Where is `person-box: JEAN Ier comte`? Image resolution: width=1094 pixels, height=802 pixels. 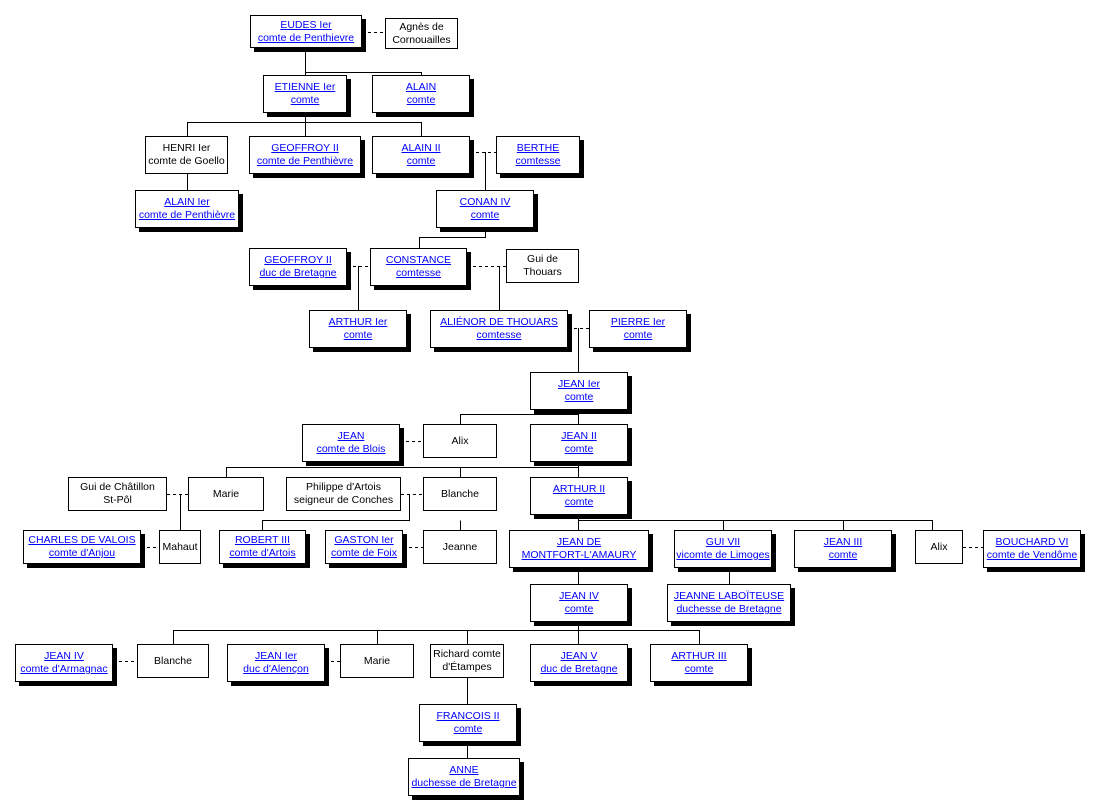 person-box: JEAN Ier comte is located at coordinates (579, 391).